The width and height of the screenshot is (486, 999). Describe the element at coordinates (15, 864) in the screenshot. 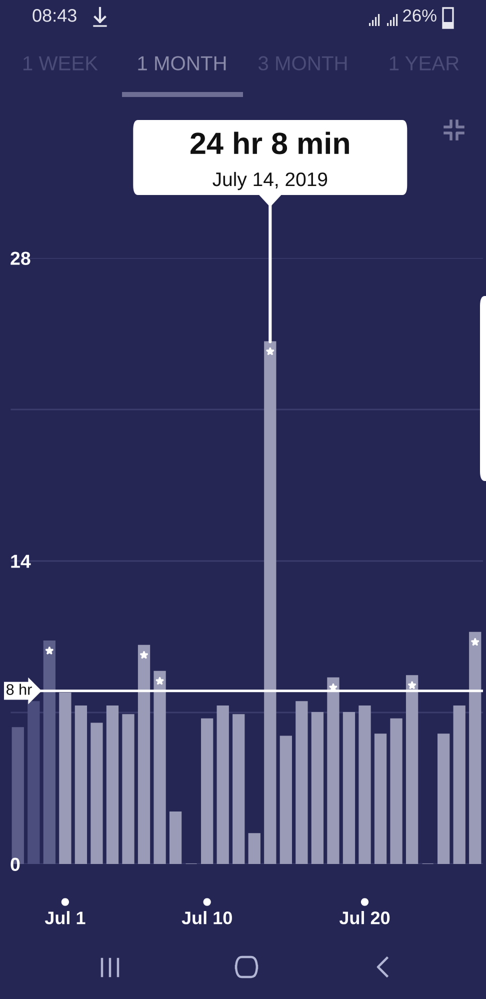

I see `y-tick-label: 0` at that location.